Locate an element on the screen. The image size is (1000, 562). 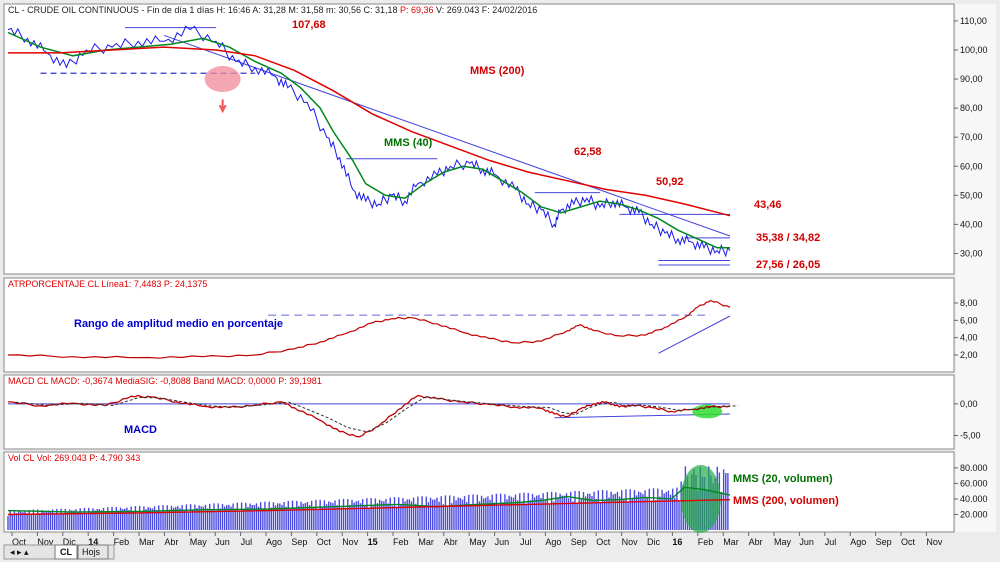
volume-header: Vol CL Vol: 269.043 P: 4.790 343 is located at coordinates (74, 458).